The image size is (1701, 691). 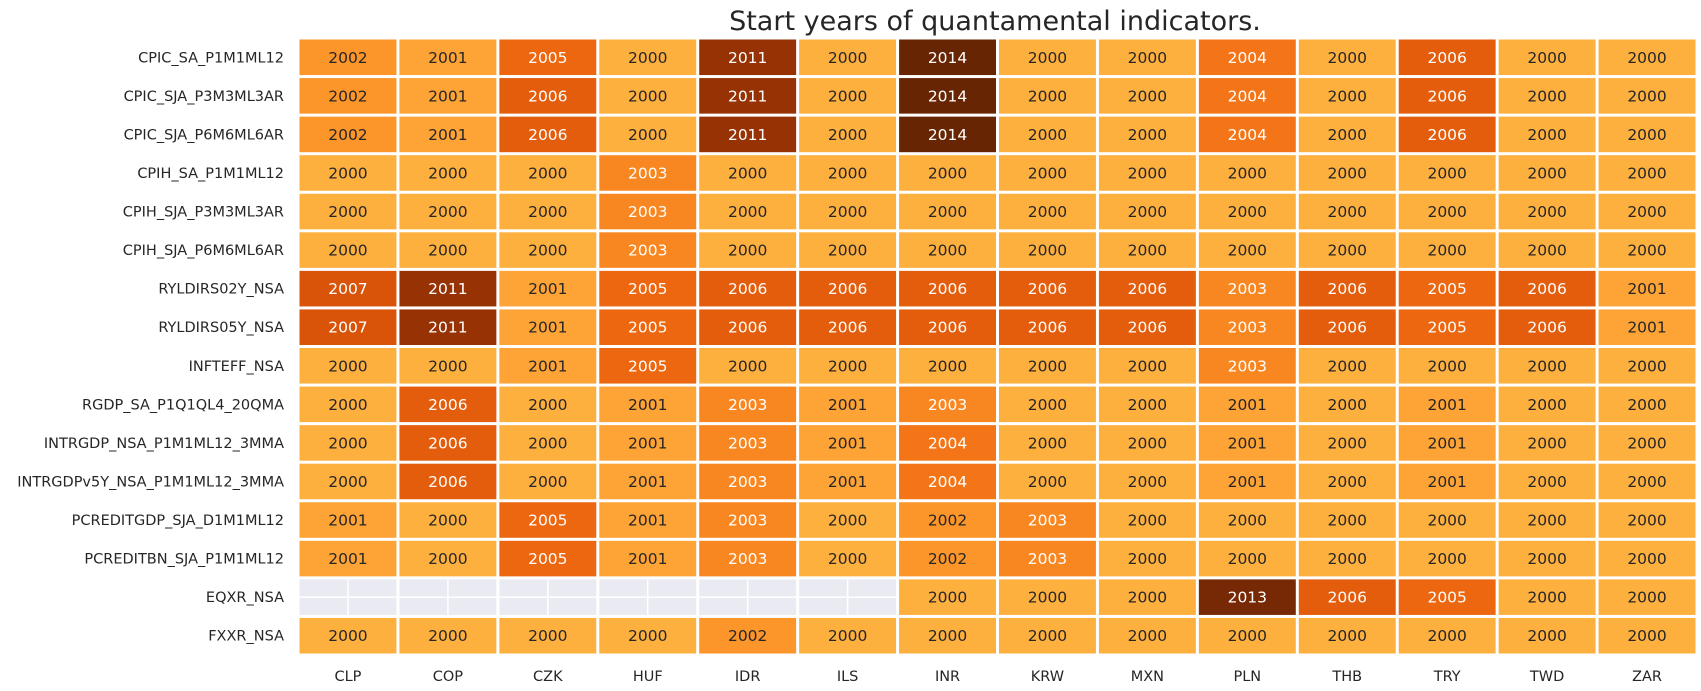 What do you see at coordinates (150, 482) in the screenshot?
I see `row-label-intrgdpv5y-nsa-p1m1ml12-3mma: INTRGDPv5Y_NSA_P1M1ML12_3MMA` at bounding box center [150, 482].